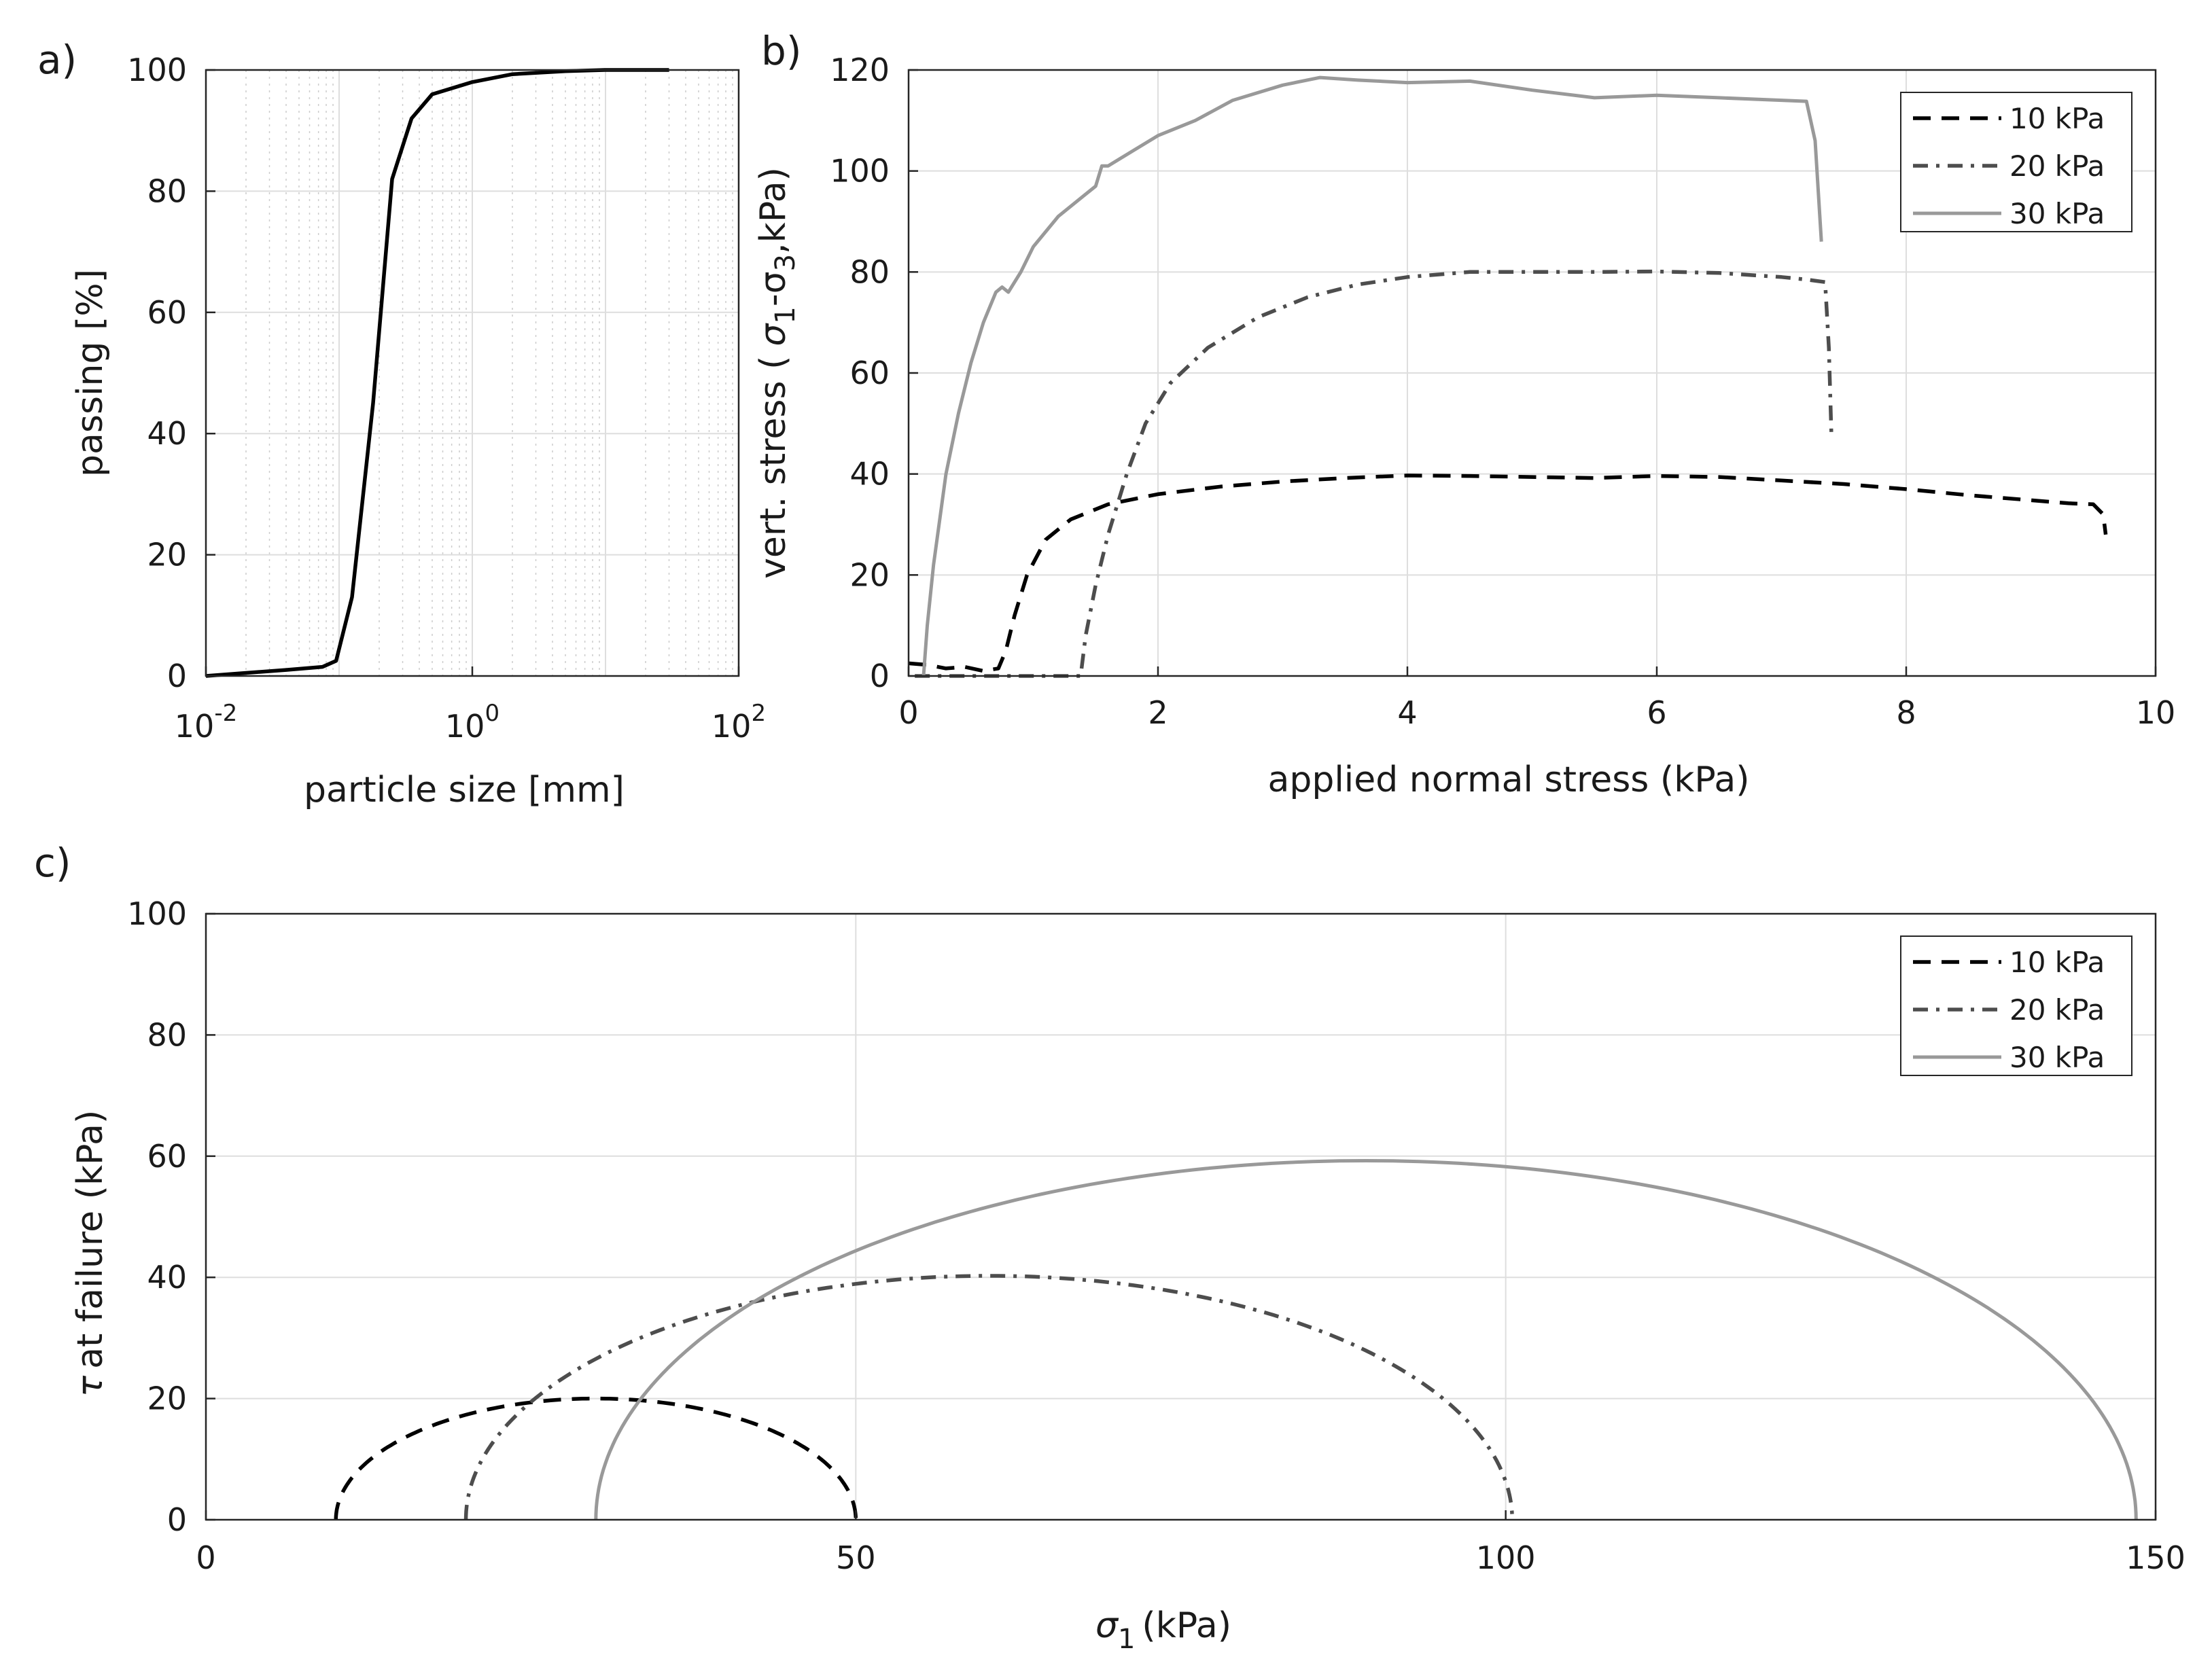 Image resolution: width=2212 pixels, height=1676 pixels. I want to click on panel-a-y-tick-label: 60, so click(167, 312).